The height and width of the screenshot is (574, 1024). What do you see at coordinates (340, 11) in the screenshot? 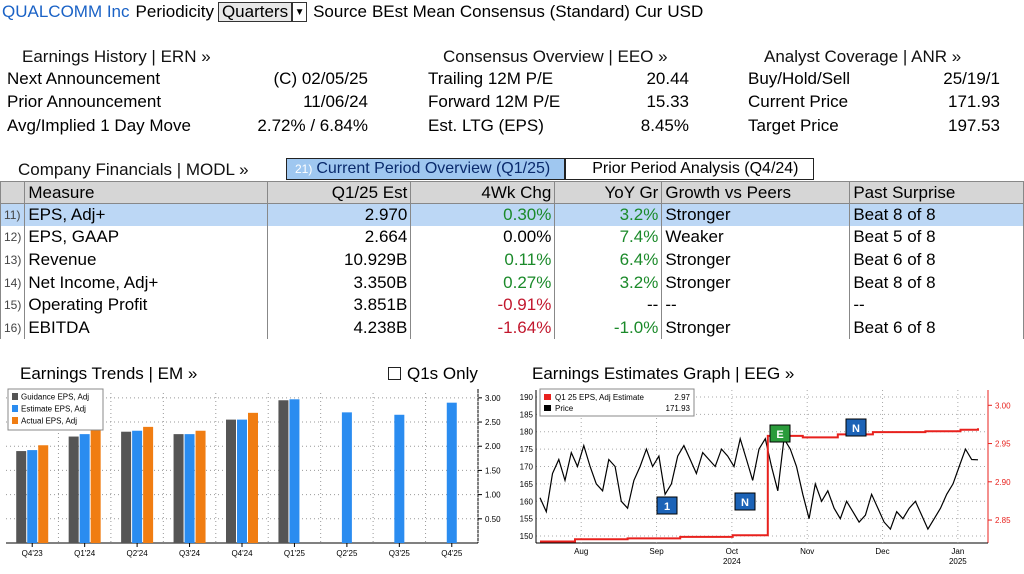
I see `source-label: Source` at bounding box center [340, 11].